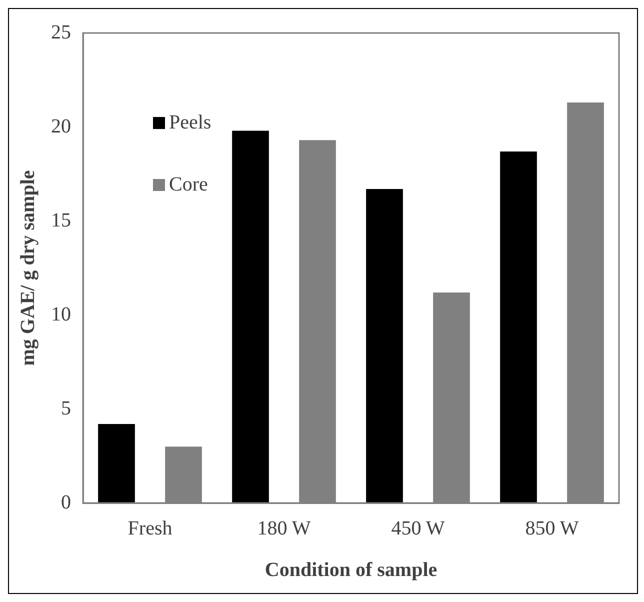  What do you see at coordinates (66, 408) in the screenshot?
I see `y-tick-label: 5` at bounding box center [66, 408].